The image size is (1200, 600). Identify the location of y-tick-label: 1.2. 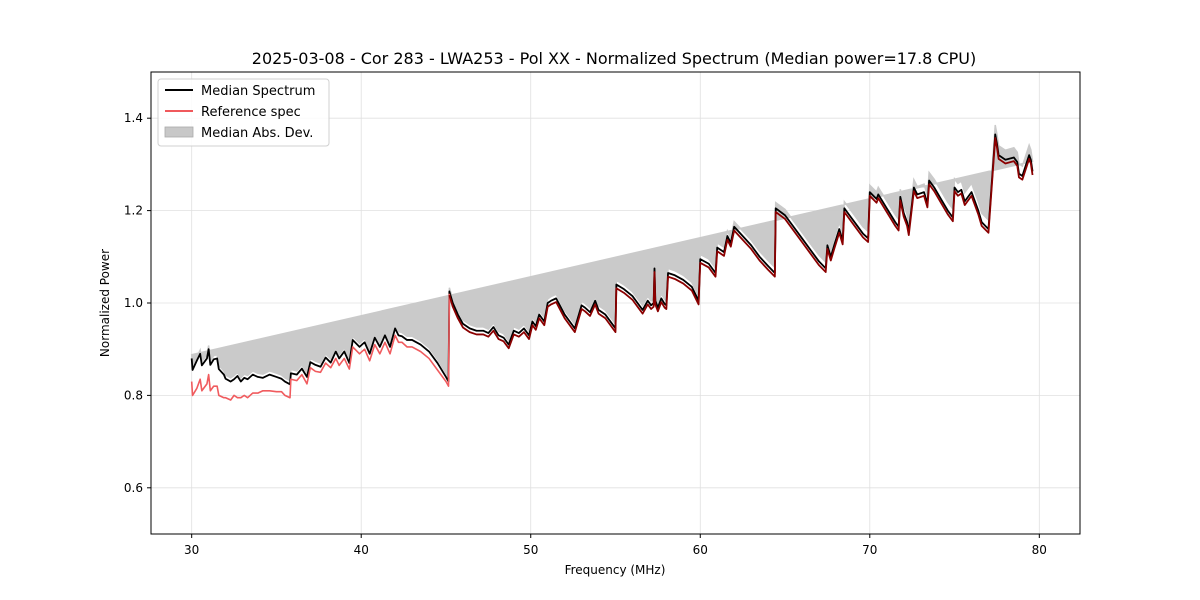
(133, 211).